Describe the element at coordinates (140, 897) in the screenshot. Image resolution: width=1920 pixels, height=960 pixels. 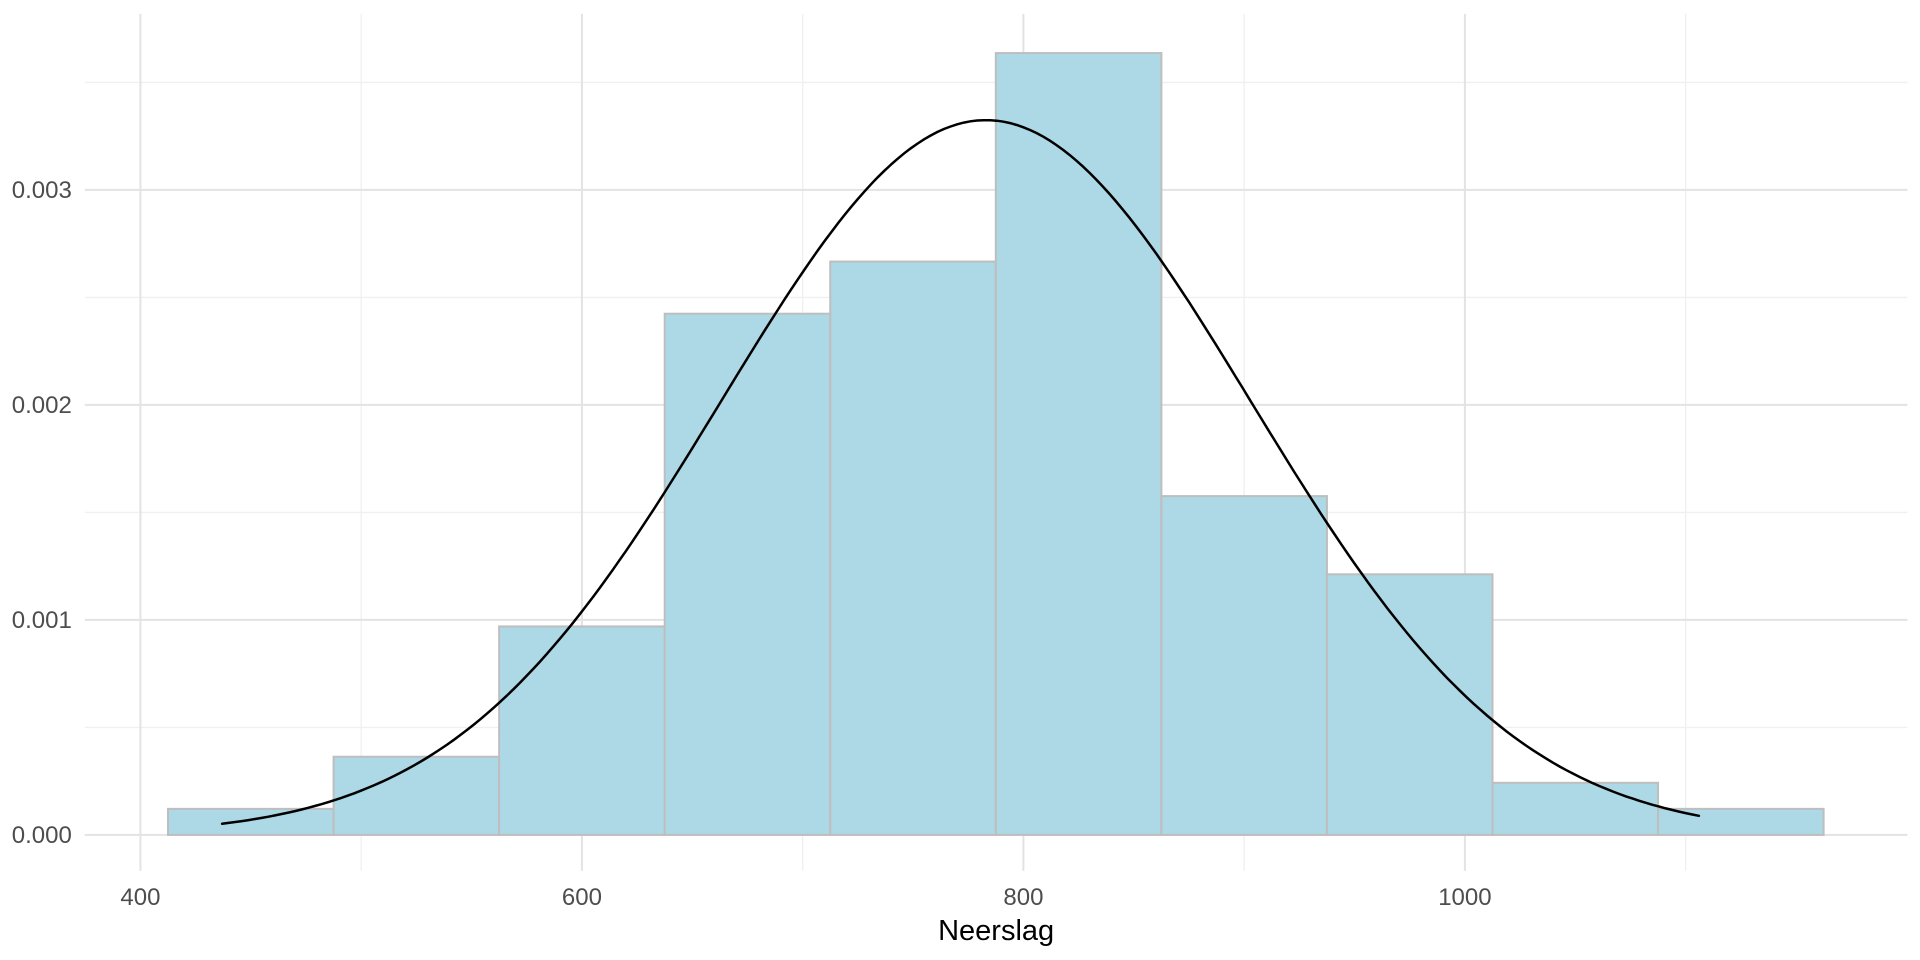
I see `x-tick-label: 400` at that location.